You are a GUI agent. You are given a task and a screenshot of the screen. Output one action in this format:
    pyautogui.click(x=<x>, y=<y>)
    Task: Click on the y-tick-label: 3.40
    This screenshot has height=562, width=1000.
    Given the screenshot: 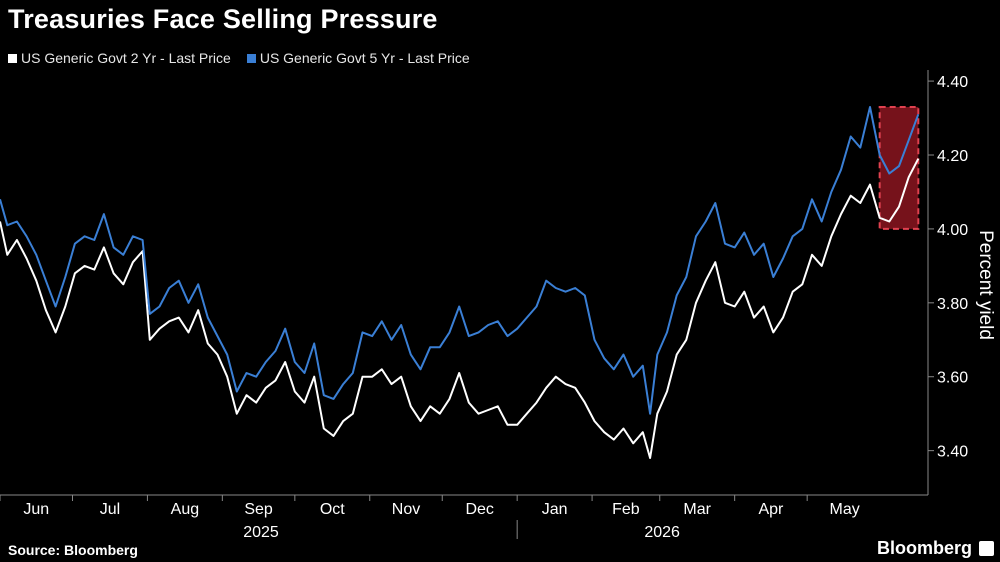 What is the action you would take?
    pyautogui.click(x=952, y=452)
    